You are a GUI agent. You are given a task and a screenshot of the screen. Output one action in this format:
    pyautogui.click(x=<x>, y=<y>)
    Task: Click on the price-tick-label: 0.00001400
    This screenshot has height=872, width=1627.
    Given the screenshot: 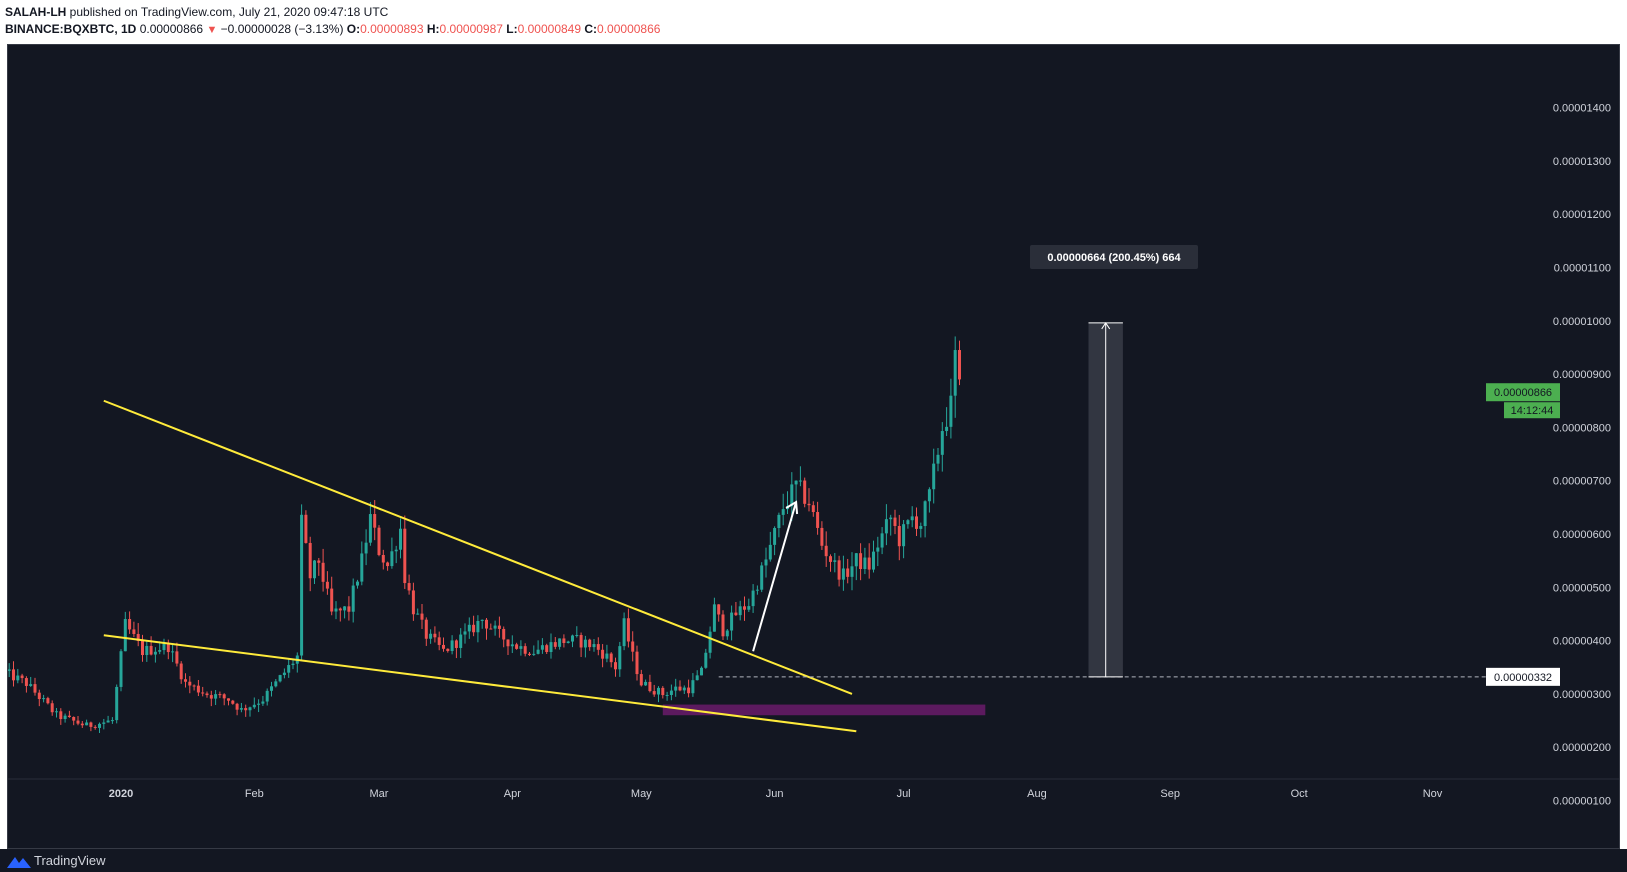 What is the action you would take?
    pyautogui.click(x=1582, y=109)
    